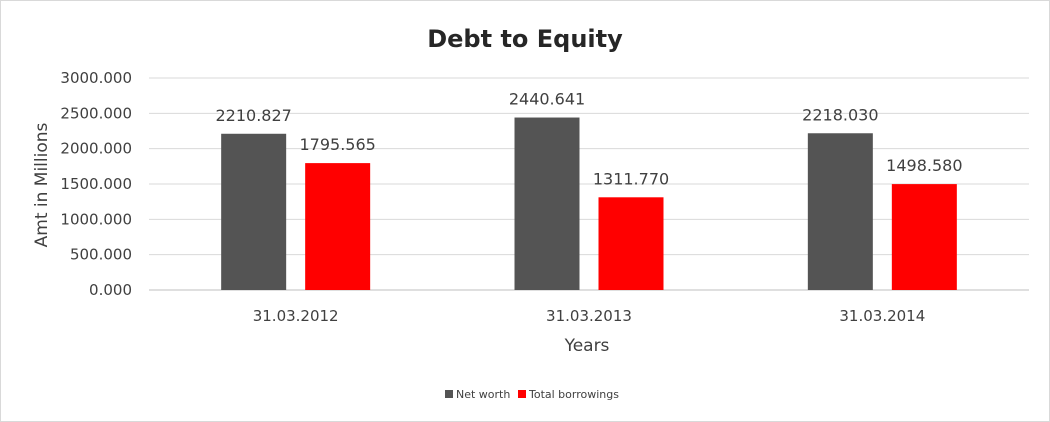 This screenshot has height=422, width=1050. I want to click on y-tick-label: 0.000, so click(110, 290).